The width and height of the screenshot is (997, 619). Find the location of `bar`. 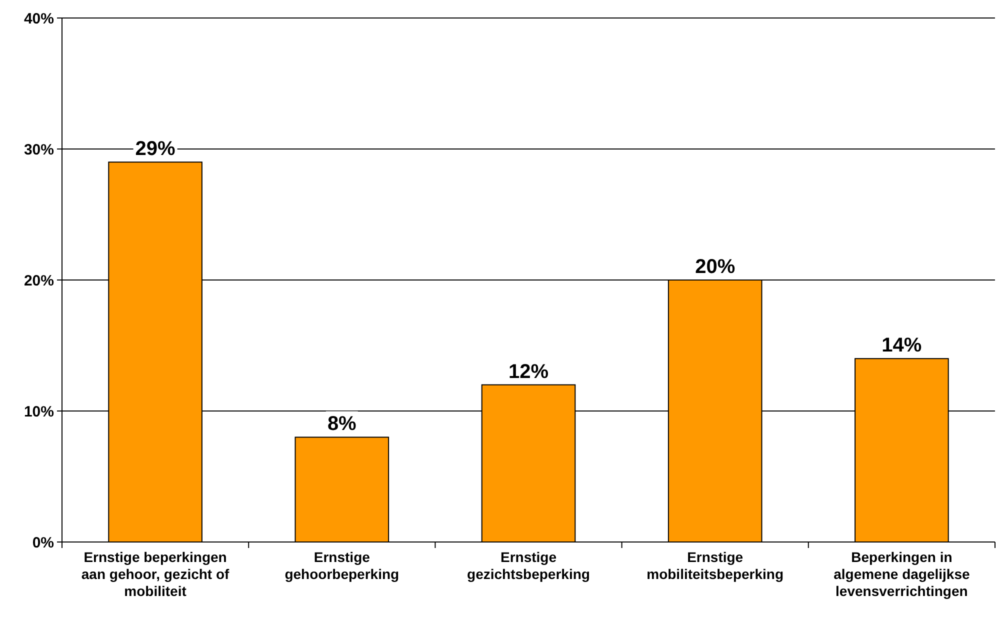

bar is located at coordinates (342, 489).